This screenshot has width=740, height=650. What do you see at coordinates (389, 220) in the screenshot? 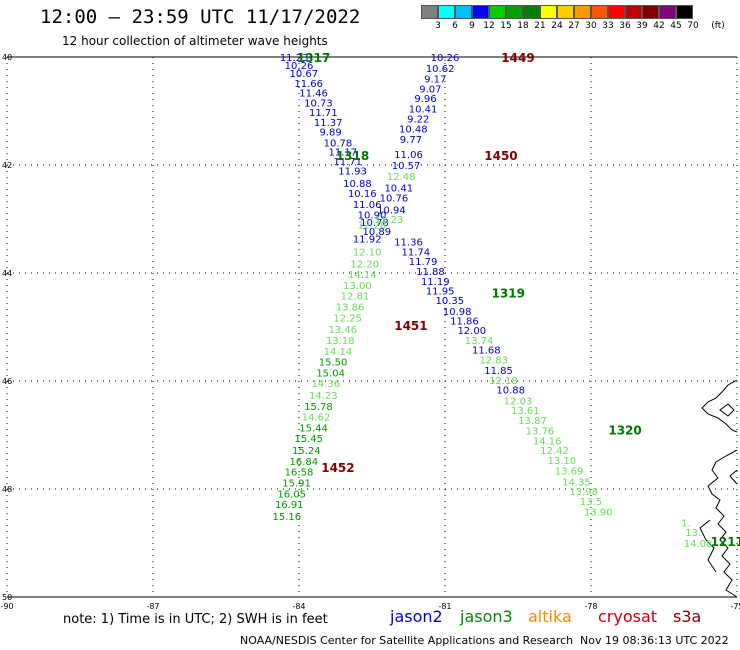
I see `wave-height-value: 12.23` at bounding box center [389, 220].